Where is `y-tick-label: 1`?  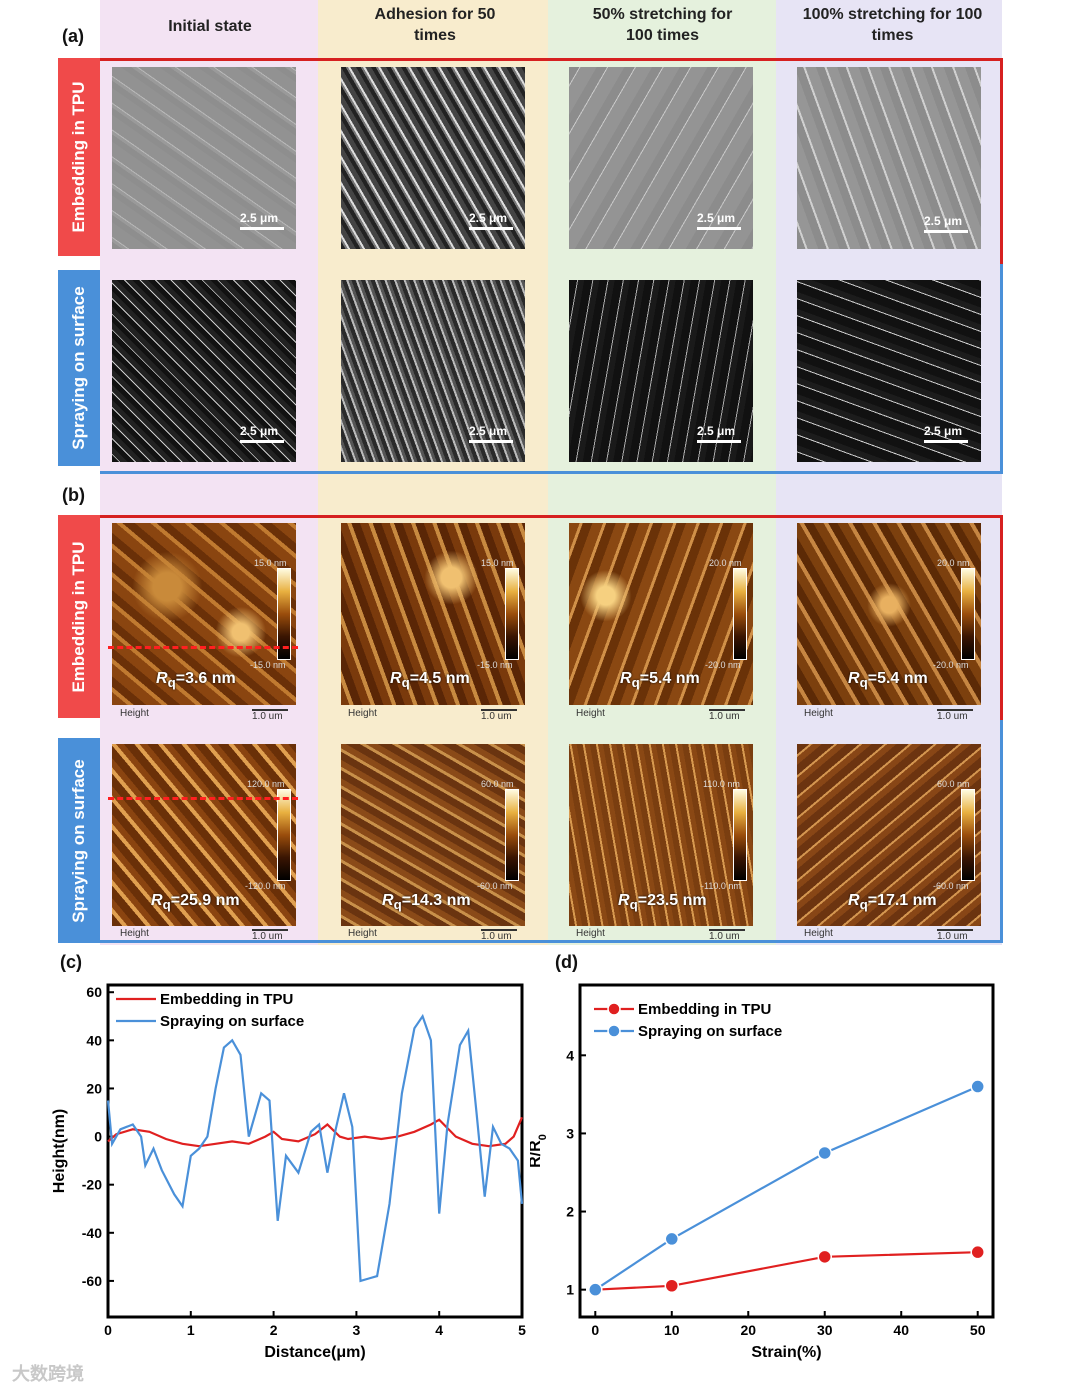
y-tick-label: 1 is located at coordinates (570, 1290).